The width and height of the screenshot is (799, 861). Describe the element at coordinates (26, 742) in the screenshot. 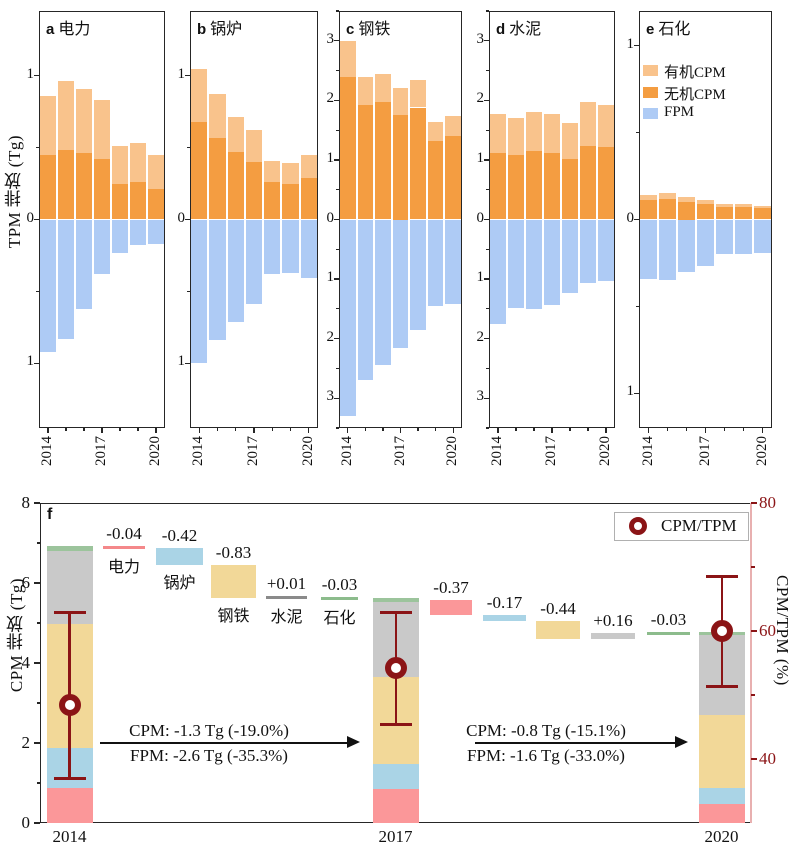

I see `panel-f-left-ytick-label: 2` at that location.